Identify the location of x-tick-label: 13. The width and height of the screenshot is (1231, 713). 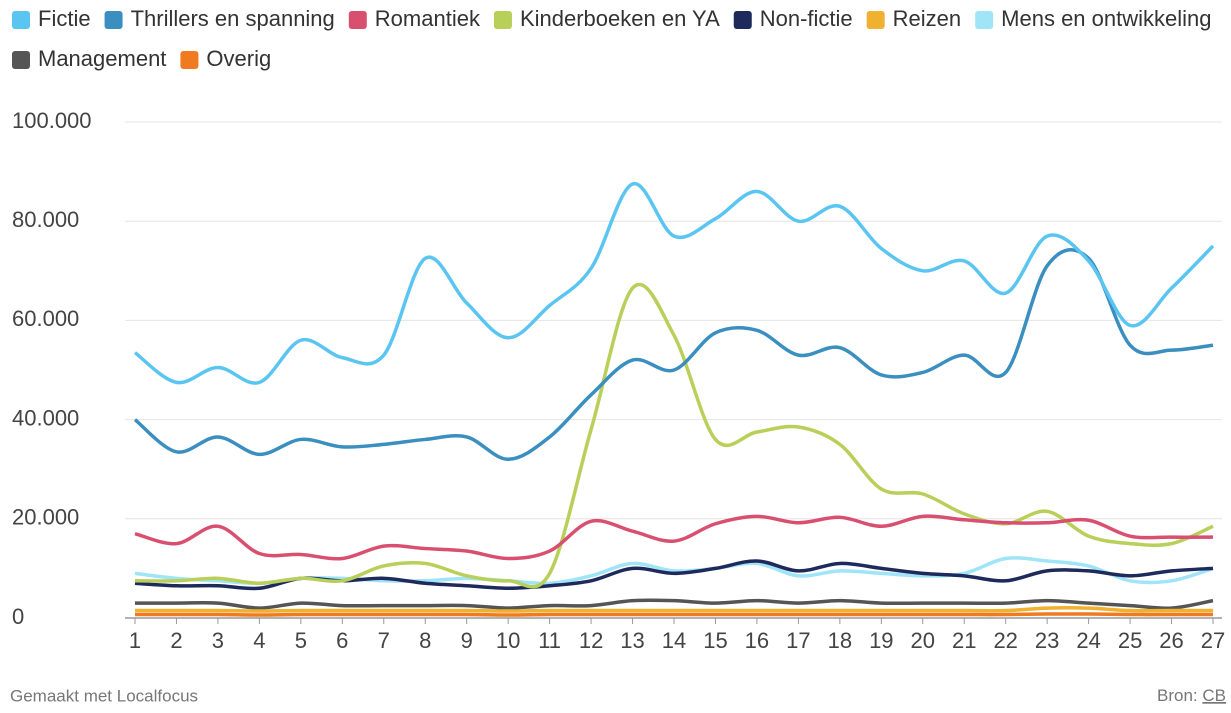
(632, 640).